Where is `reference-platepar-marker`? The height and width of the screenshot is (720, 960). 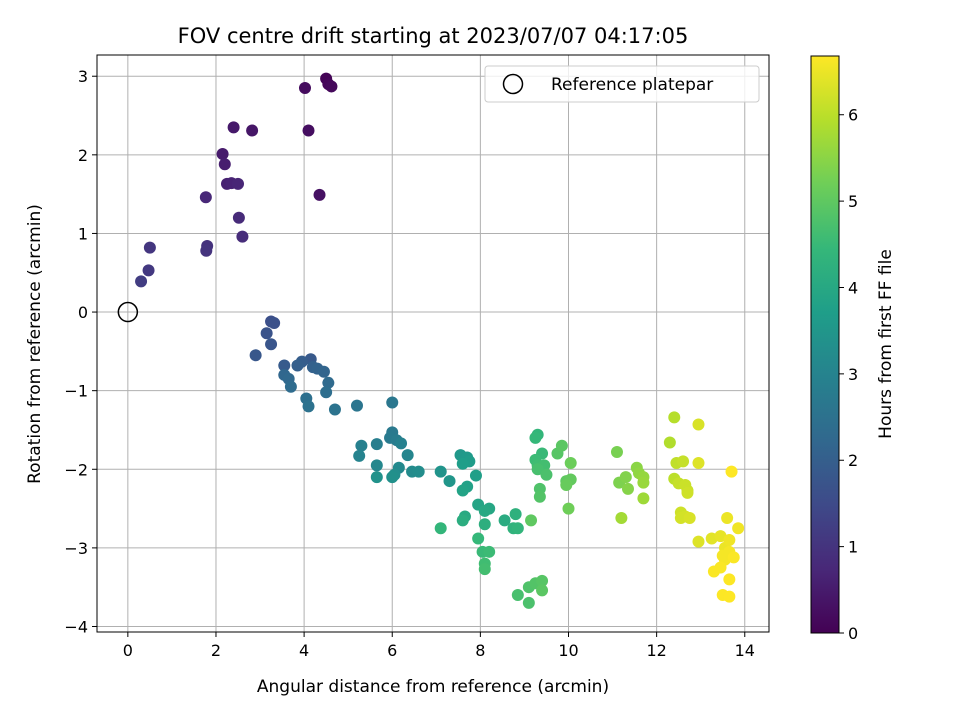
reference-platepar-marker is located at coordinates (128, 312).